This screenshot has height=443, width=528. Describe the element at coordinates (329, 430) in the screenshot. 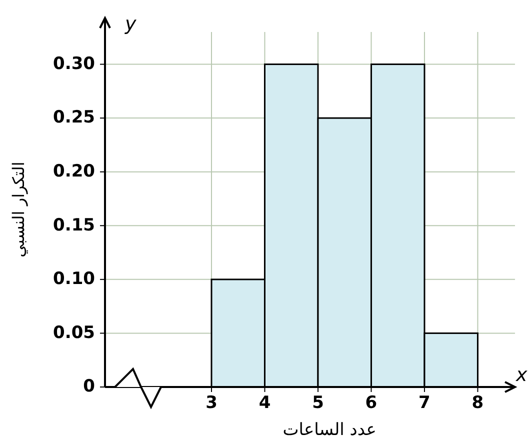

I see `x-axis-title: عدد الساعات` at that location.